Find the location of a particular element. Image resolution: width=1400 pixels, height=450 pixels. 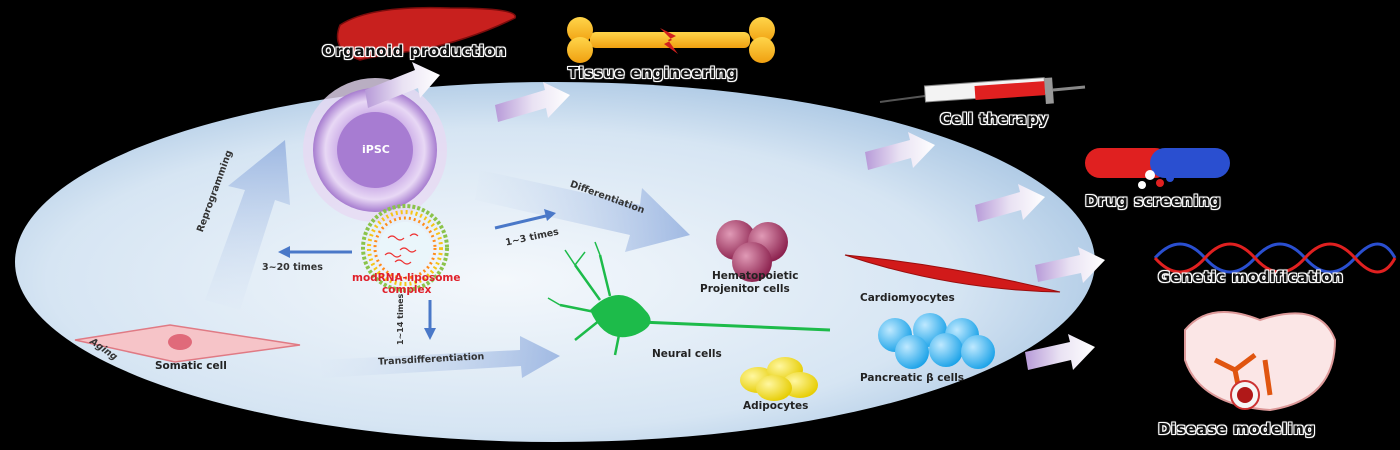

pancreatic-label: Pancreatic β cells is located at coordinates (912, 378).